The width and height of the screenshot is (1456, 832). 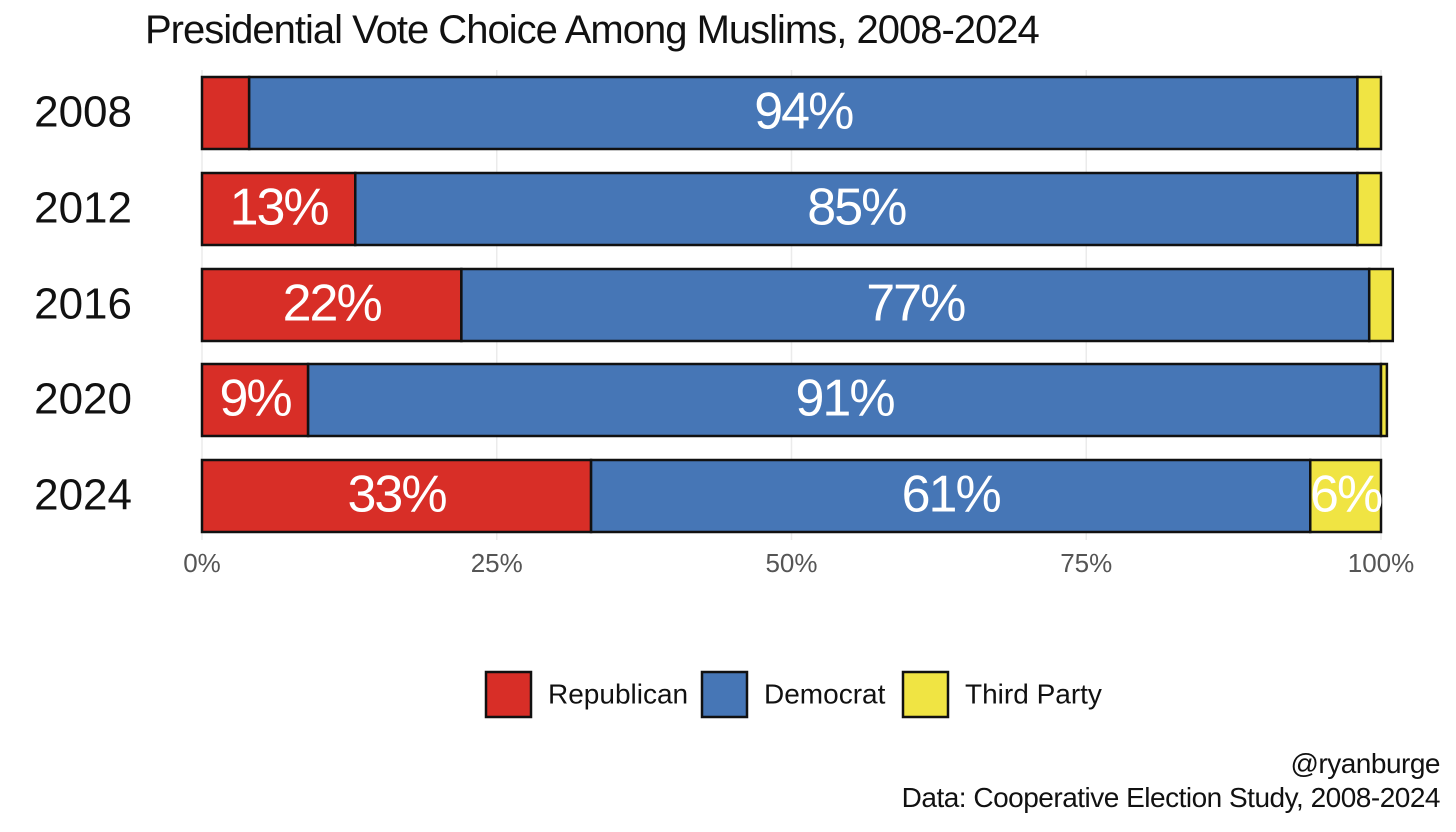 I want to click on bar-democrat-2020, so click(x=844, y=400).